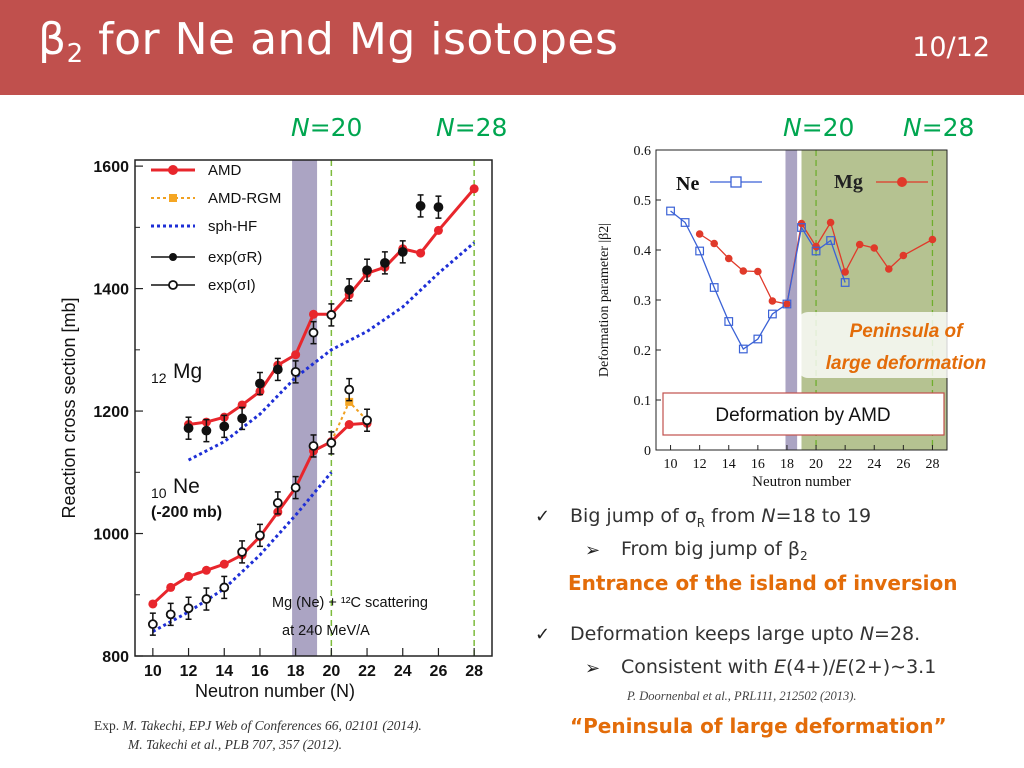 The height and width of the screenshot is (768, 1024). What do you see at coordinates (643, 351) in the screenshot?
I see `y-tick-label: 0.2` at bounding box center [643, 351].